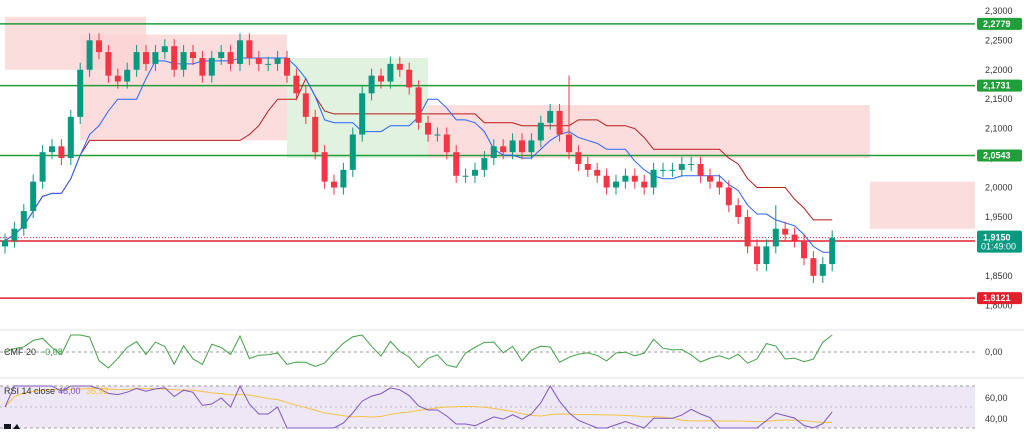 This screenshot has height=435, width=1024. What do you see at coordinates (29, 391) in the screenshot?
I see `rsi-label: RSI 14 close` at bounding box center [29, 391].